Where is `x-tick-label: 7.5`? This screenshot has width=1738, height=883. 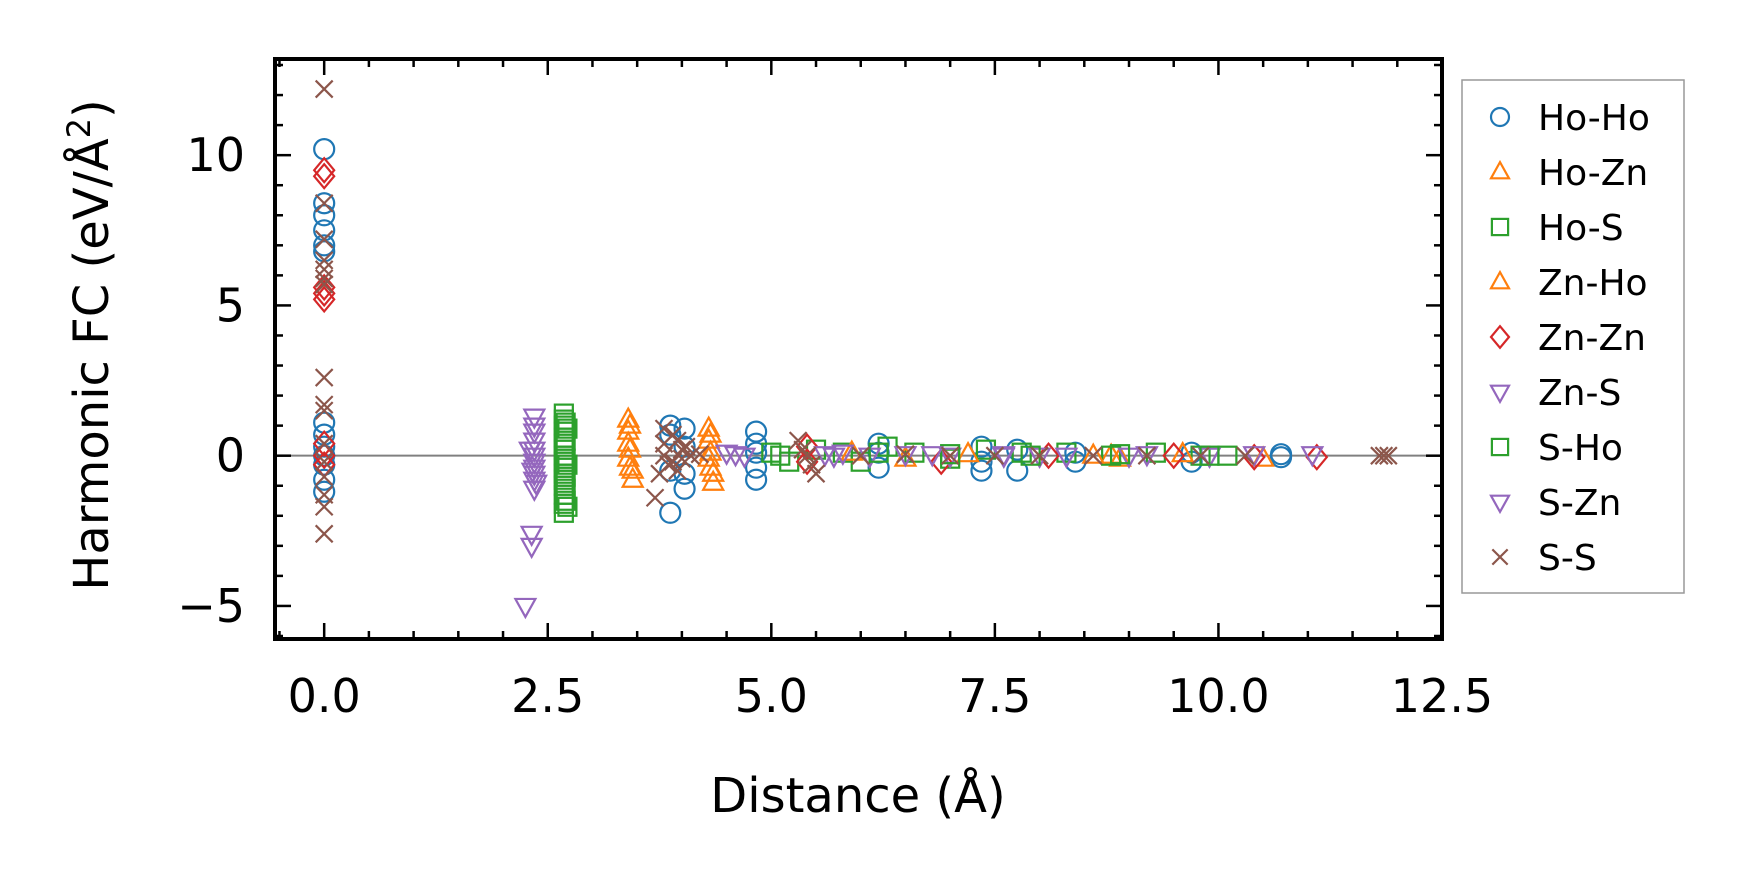 x-tick-label: 7.5 is located at coordinates (994, 696).